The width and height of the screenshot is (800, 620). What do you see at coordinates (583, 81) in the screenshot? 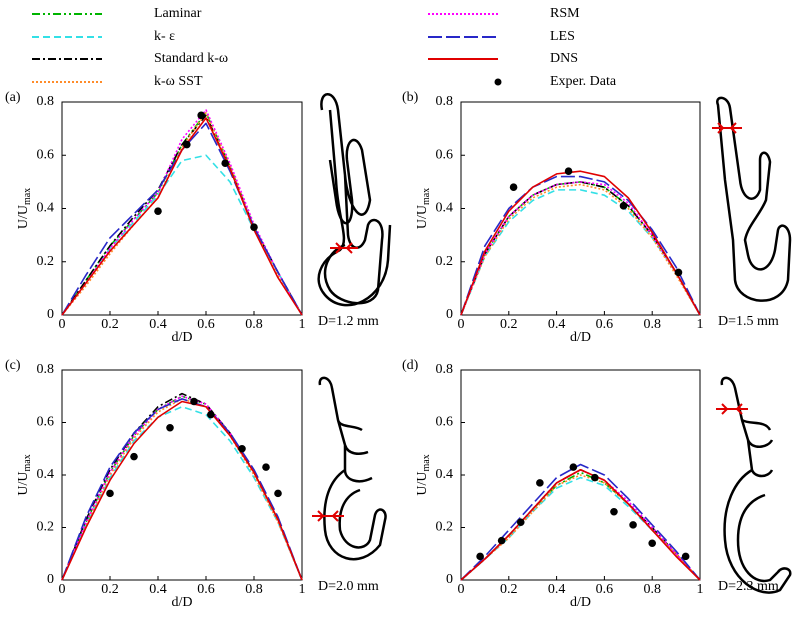
I see `legend-label: Exper. Data` at bounding box center [583, 81].